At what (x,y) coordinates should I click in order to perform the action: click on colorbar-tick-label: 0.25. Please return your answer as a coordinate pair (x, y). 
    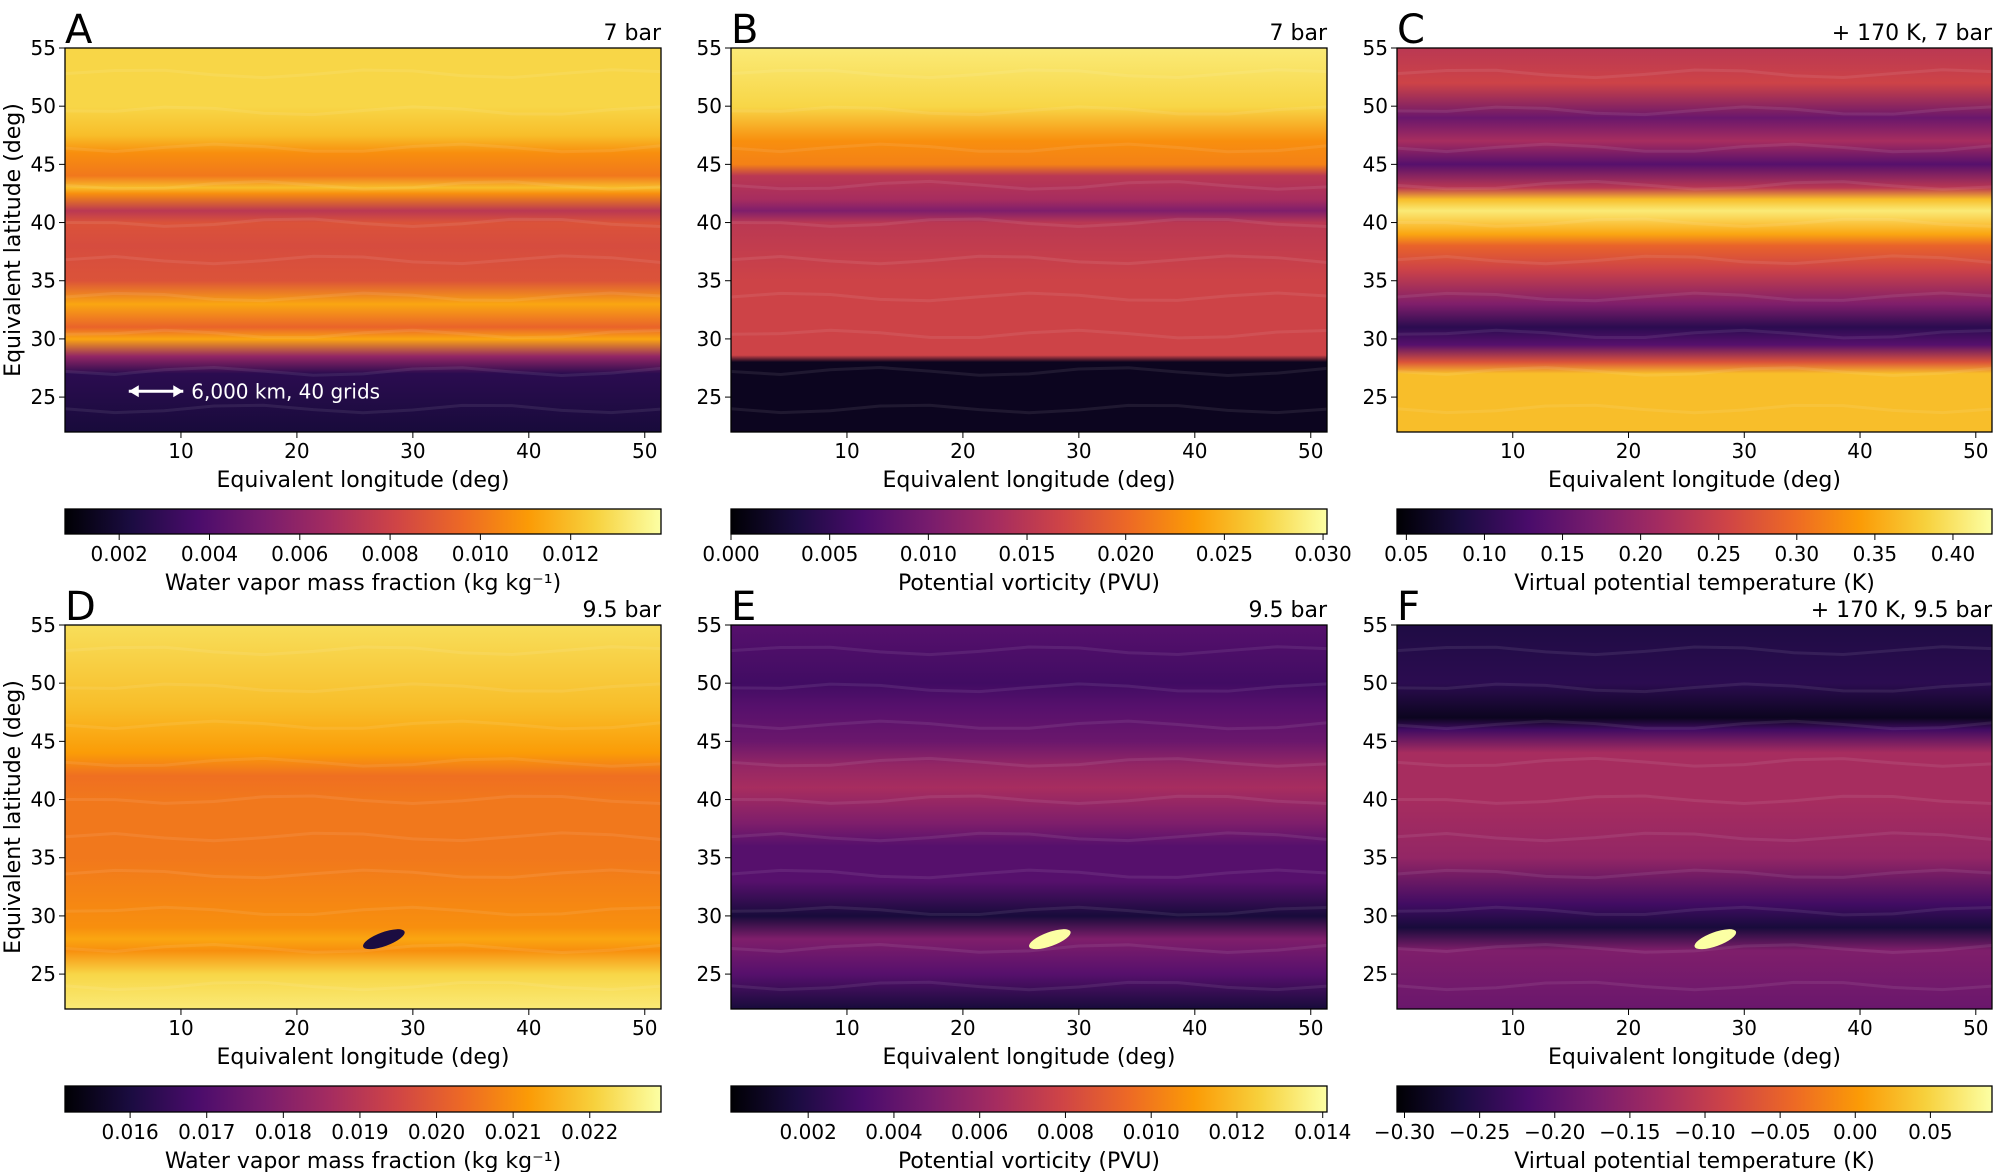
    Looking at the image, I should click on (1718, 554).